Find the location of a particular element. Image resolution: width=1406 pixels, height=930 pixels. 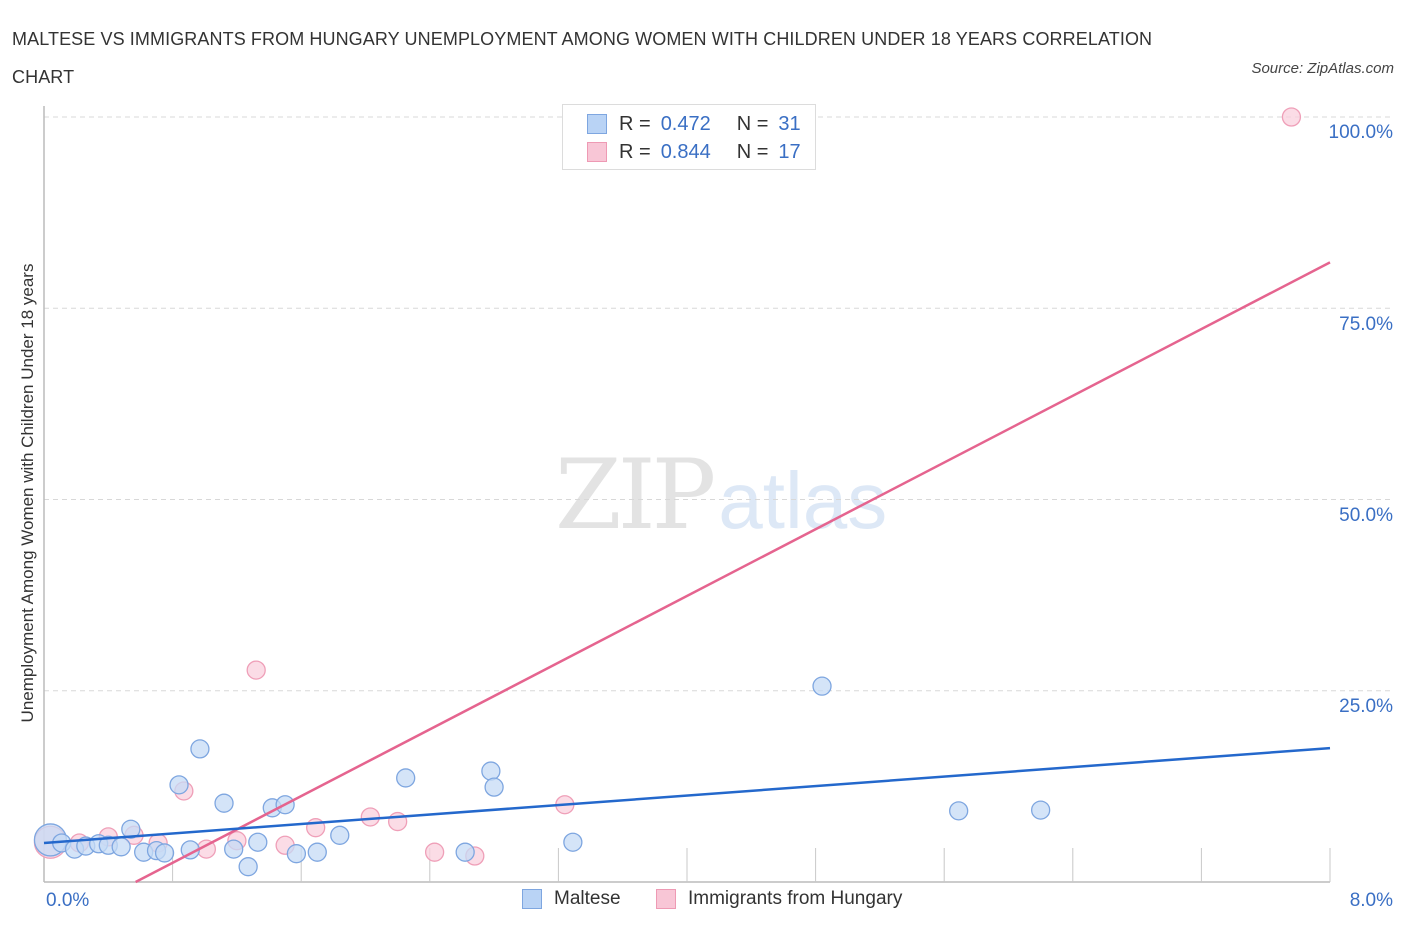

y-tick-75: 75.0% is located at coordinates (1366, 324).